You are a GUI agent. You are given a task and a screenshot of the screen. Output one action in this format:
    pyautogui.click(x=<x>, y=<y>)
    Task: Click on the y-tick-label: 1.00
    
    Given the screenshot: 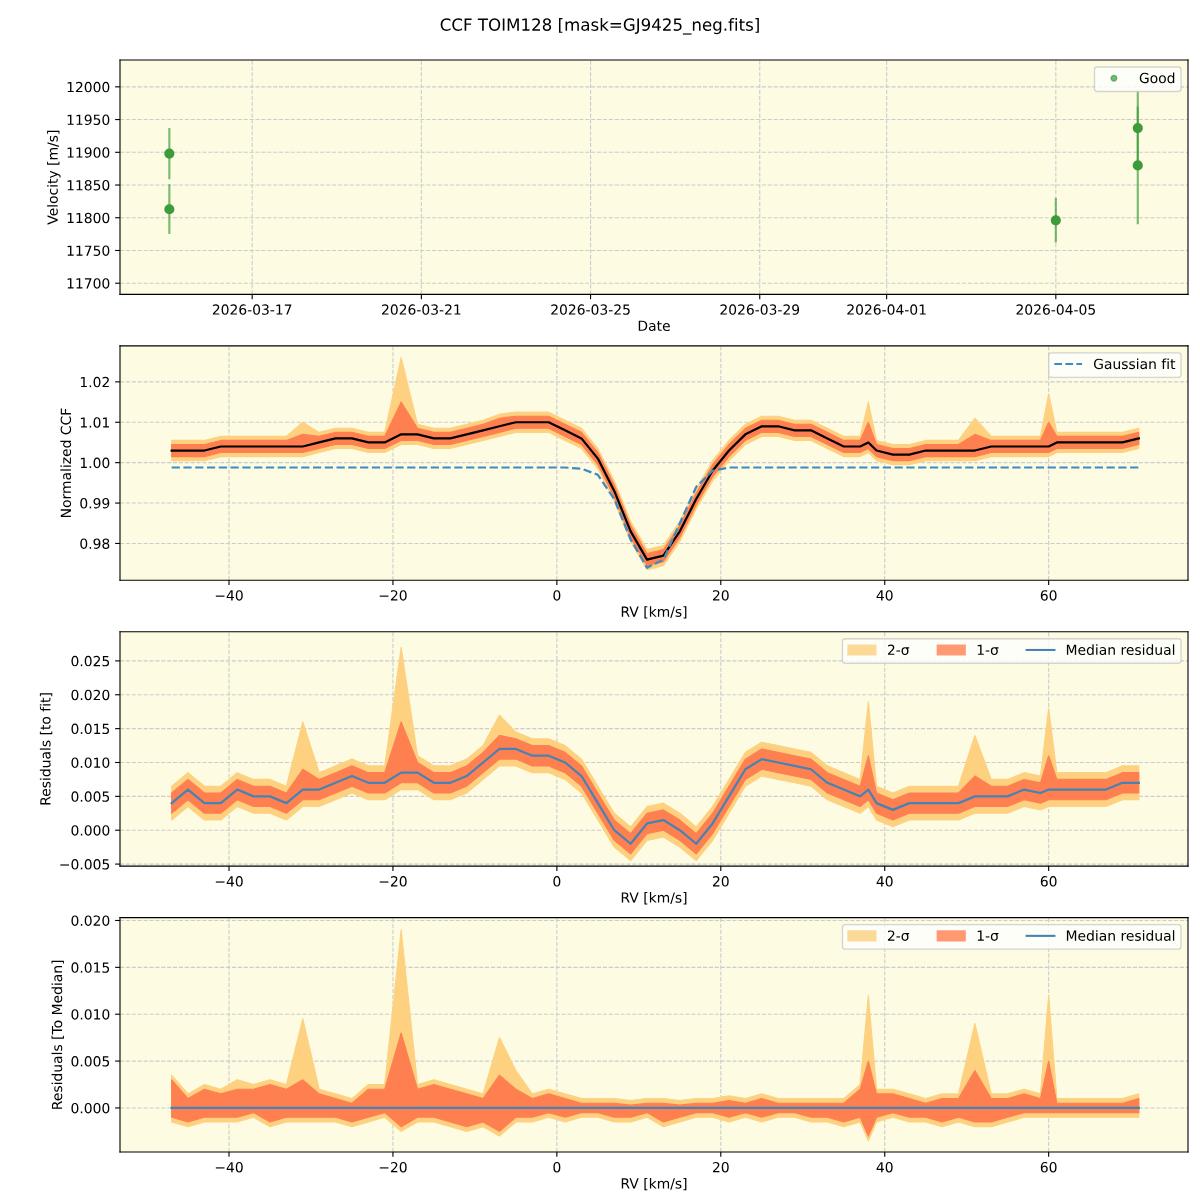 What is the action you would take?
    pyautogui.click(x=95, y=463)
    